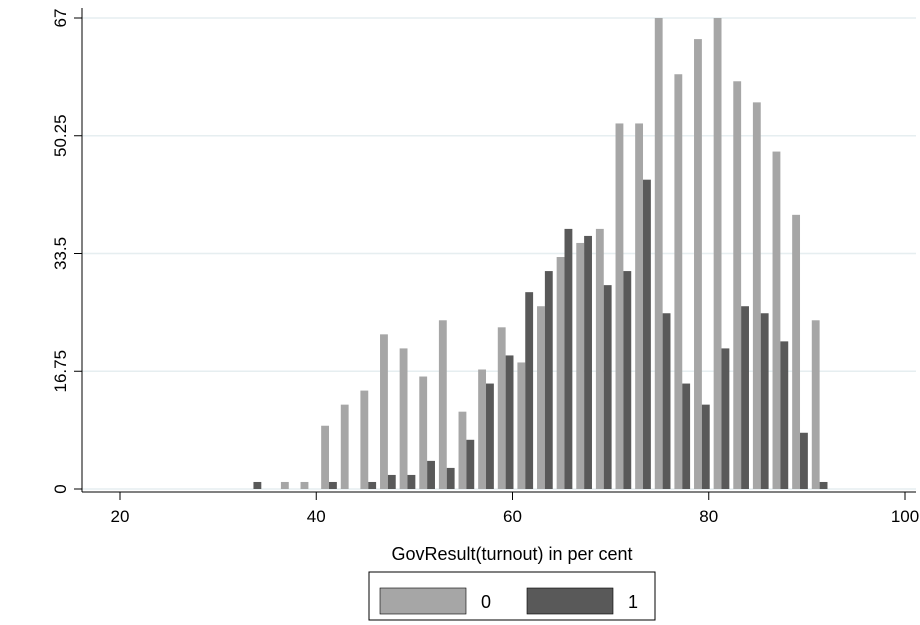  What do you see at coordinates (316, 516) in the screenshot?
I see `x-tick-label: 40` at bounding box center [316, 516].